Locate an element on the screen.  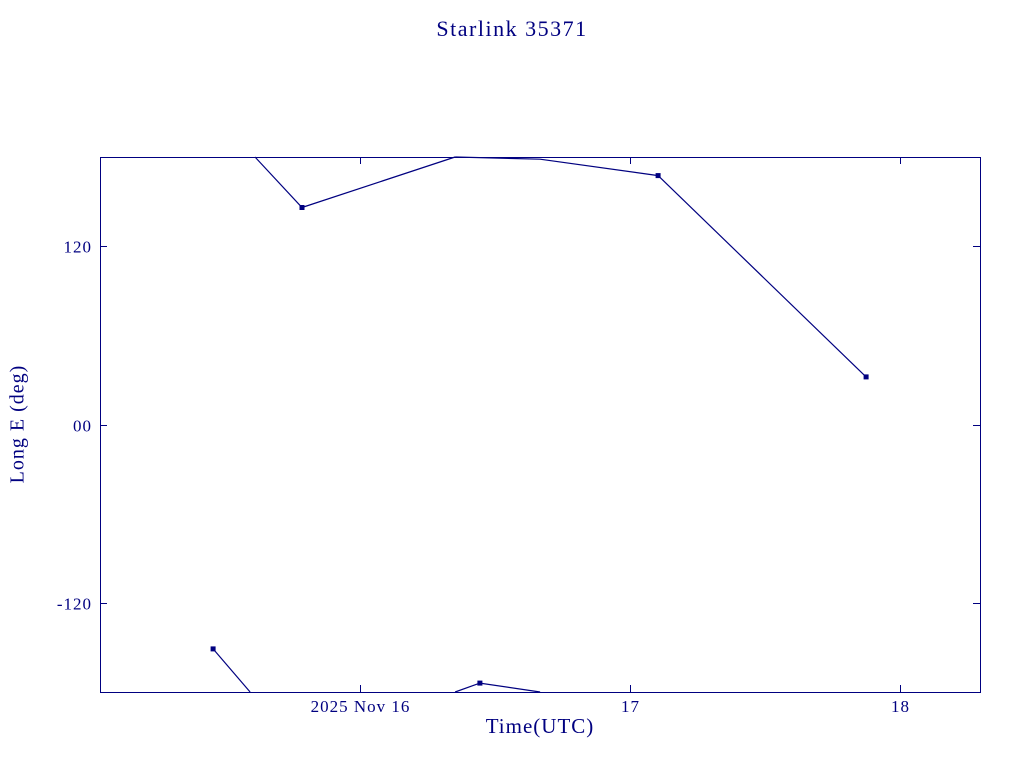
y-tick-label: -120 is located at coordinates (74, 604).